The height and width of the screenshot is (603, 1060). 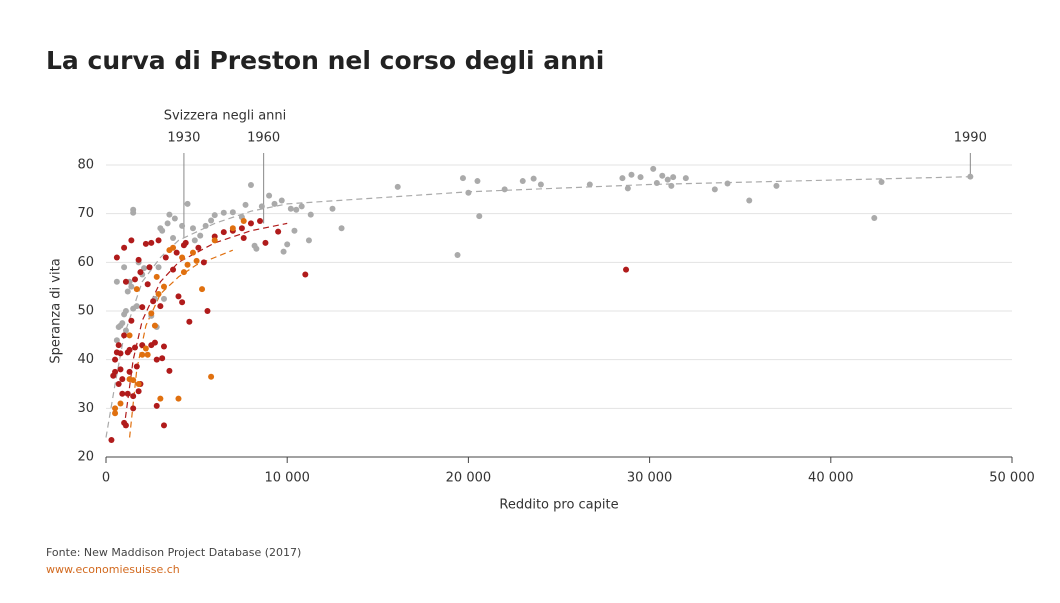 I want to click on x-axis-label: Reddito pro capite, so click(x=558, y=505).